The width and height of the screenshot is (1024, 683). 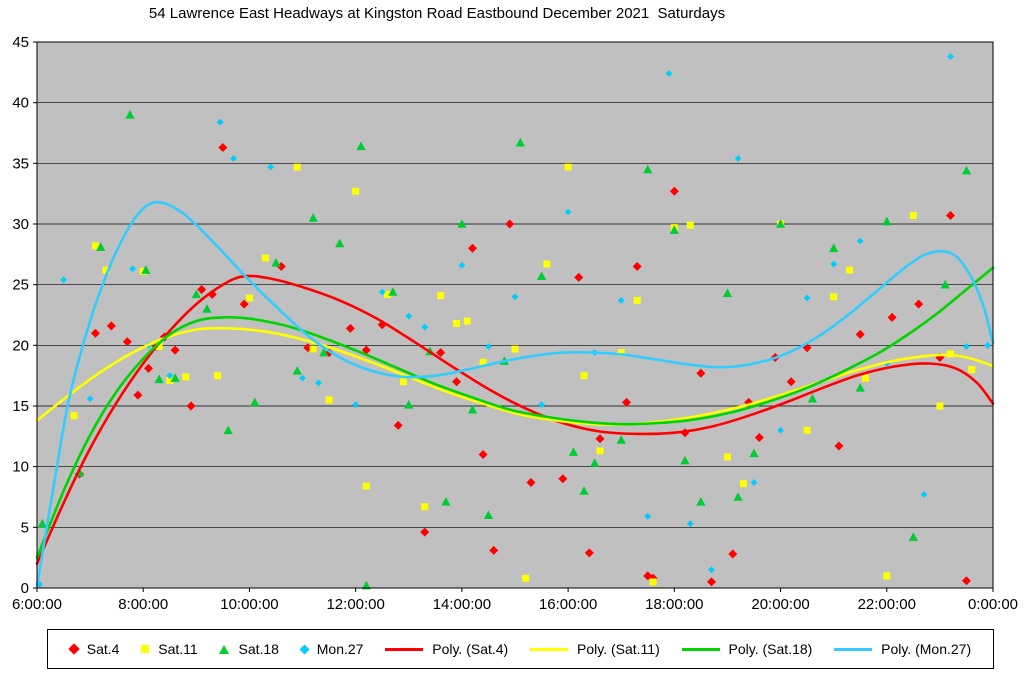 What do you see at coordinates (568, 604) in the screenshot?
I see `x-axis-label: 16:00:00` at bounding box center [568, 604].